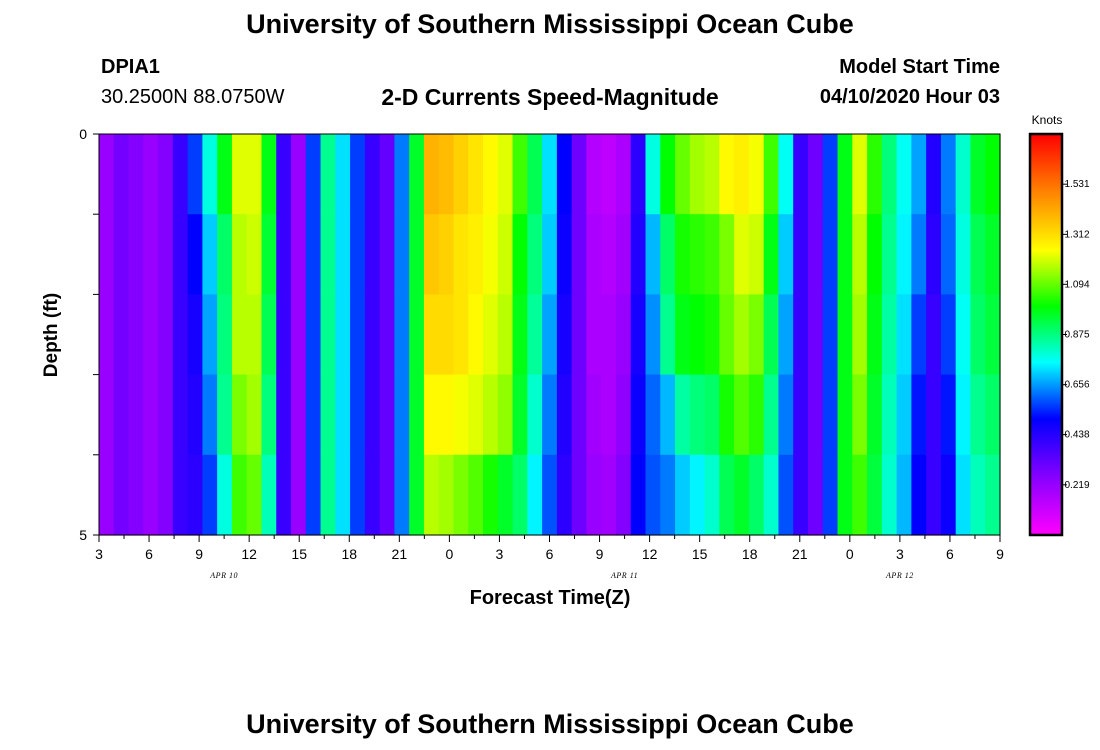 The width and height of the screenshot is (1100, 750). Describe the element at coordinates (223, 575) in the screenshot. I see `x-date-label: APR 10` at that location.